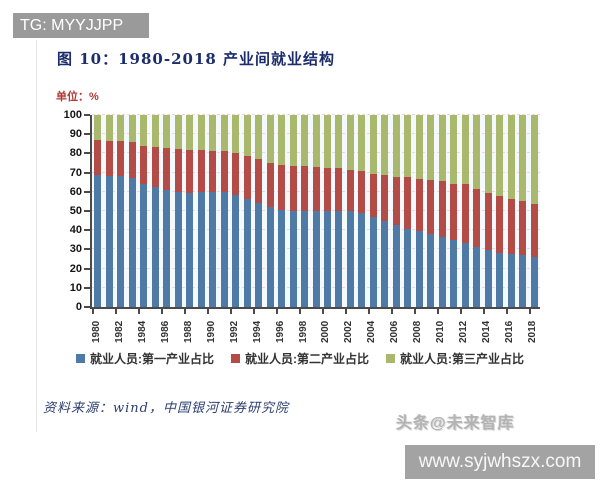  Describe the element at coordinates (119, 331) in the screenshot. I see `x-axis-label: 1982` at that location.